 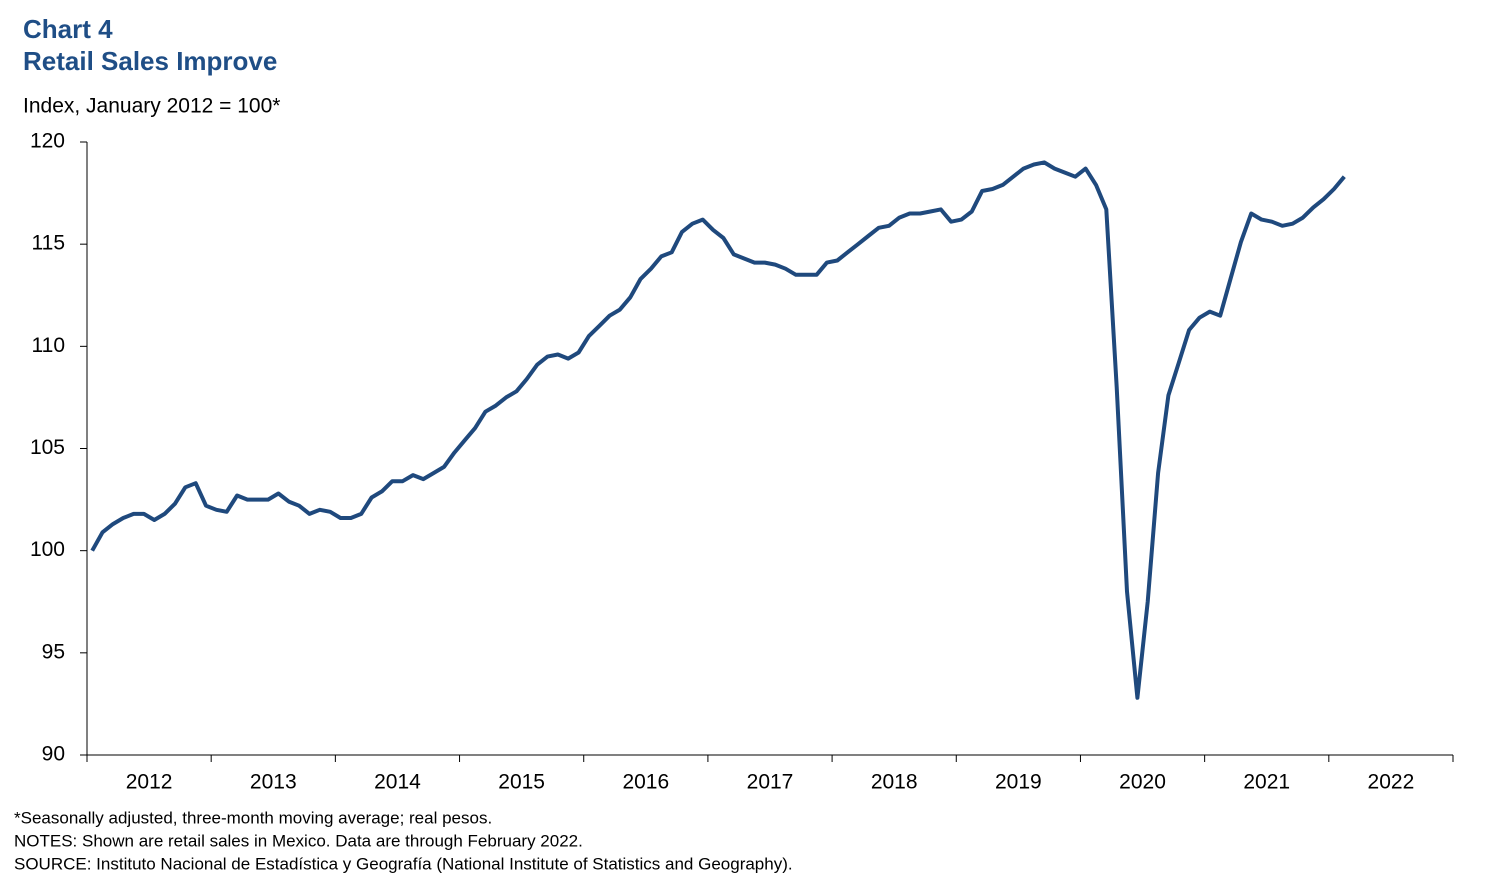 I want to click on x-tick-label: 2016, so click(x=645, y=782).